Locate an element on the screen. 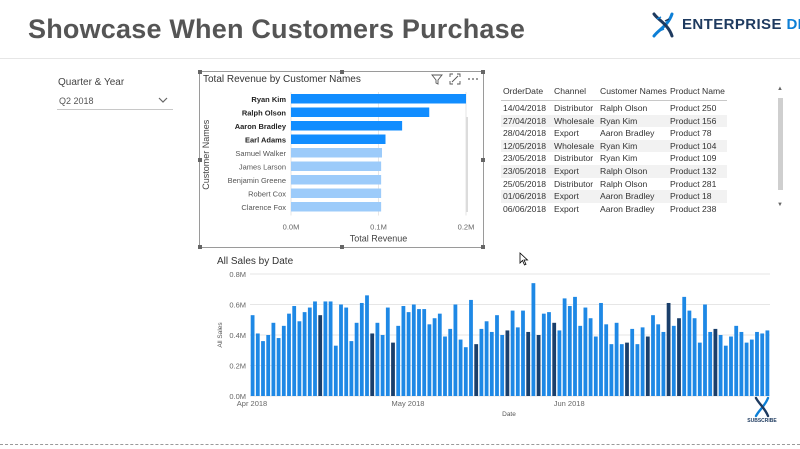 The height and width of the screenshot is (449, 800). scroll-down-icon: ▼ is located at coordinates (780, 205).